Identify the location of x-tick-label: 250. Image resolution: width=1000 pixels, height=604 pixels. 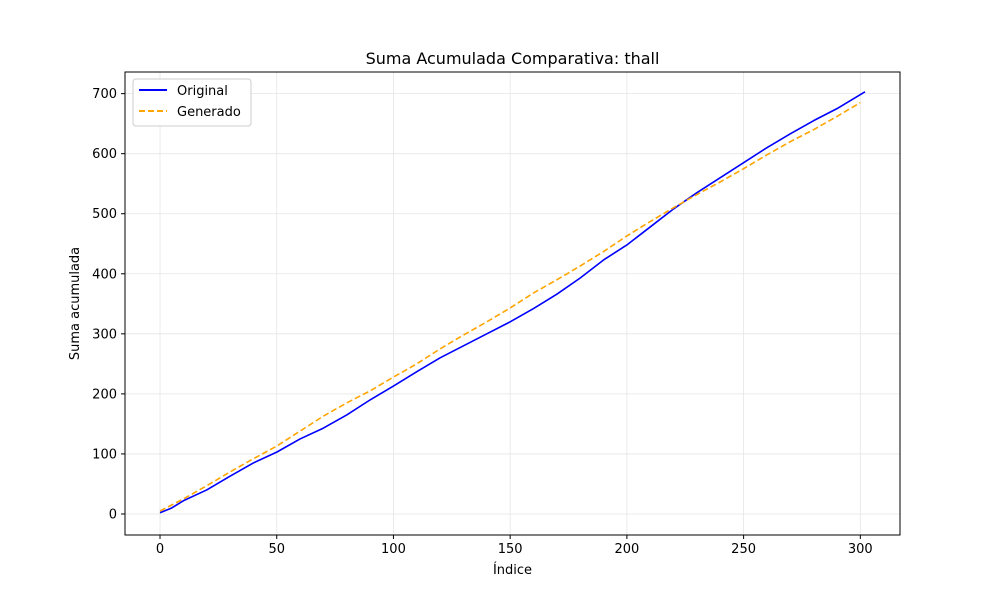
(743, 549).